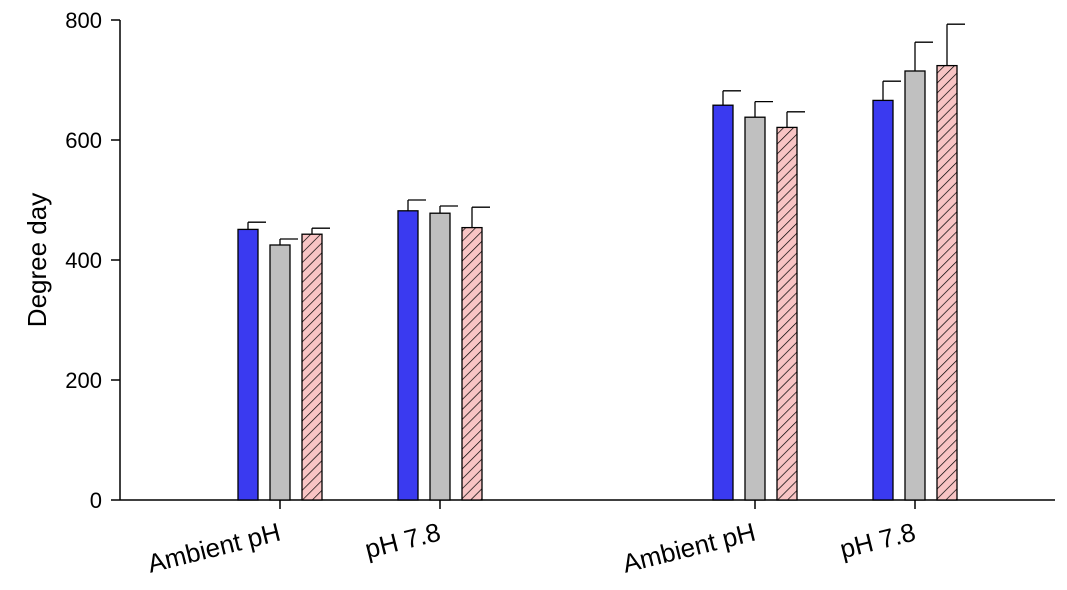  What do you see at coordinates (83, 380) in the screenshot?
I see `y-tick-label: 200` at bounding box center [83, 380].